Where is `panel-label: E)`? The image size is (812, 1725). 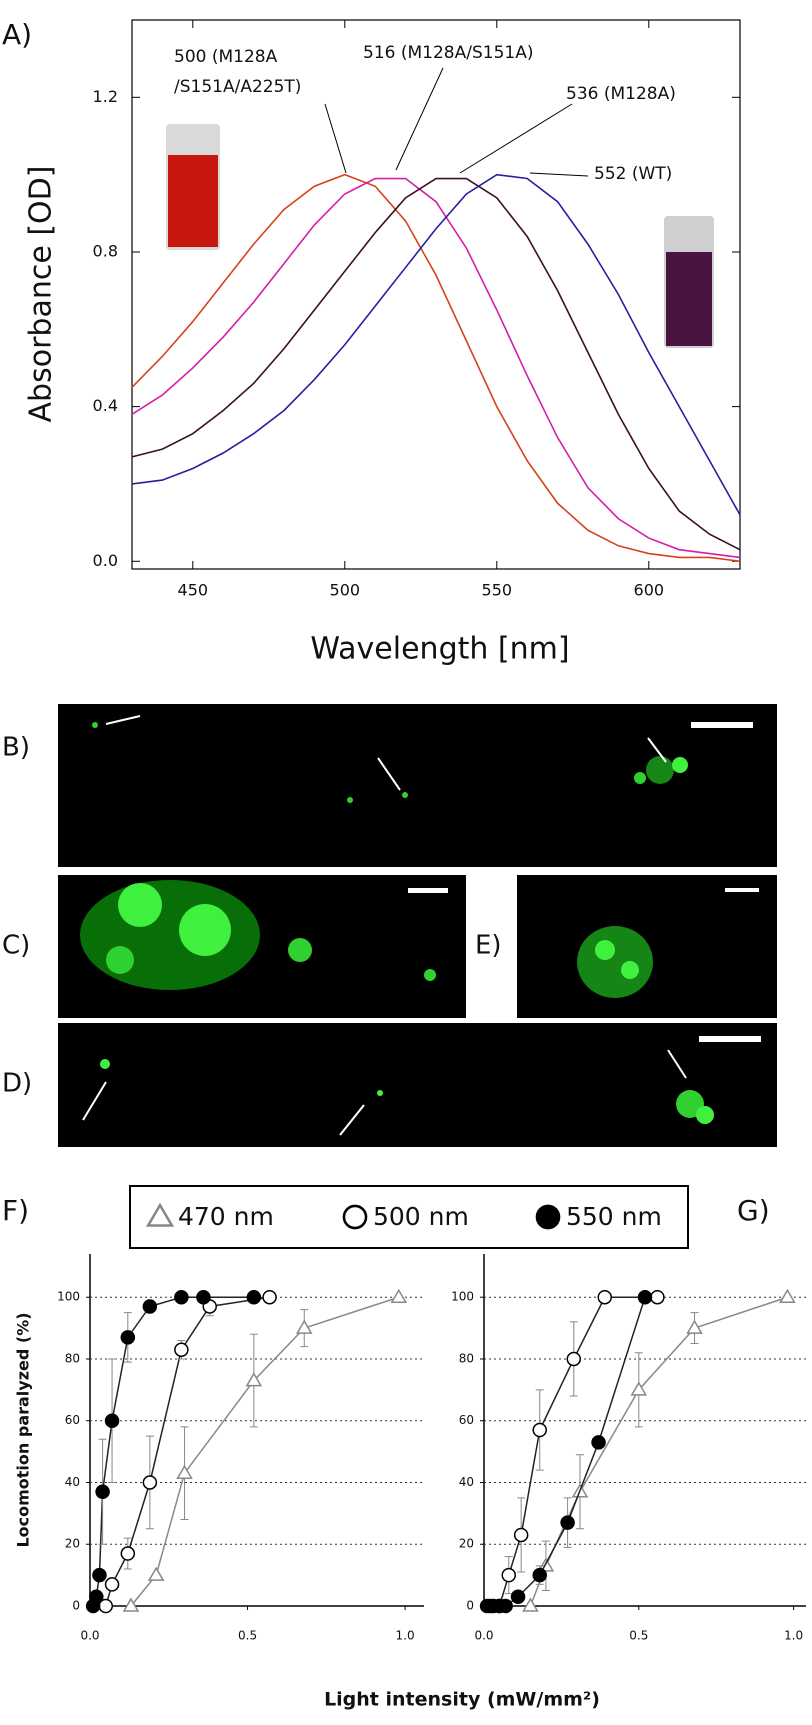 panel-label: E) is located at coordinates (488, 946).